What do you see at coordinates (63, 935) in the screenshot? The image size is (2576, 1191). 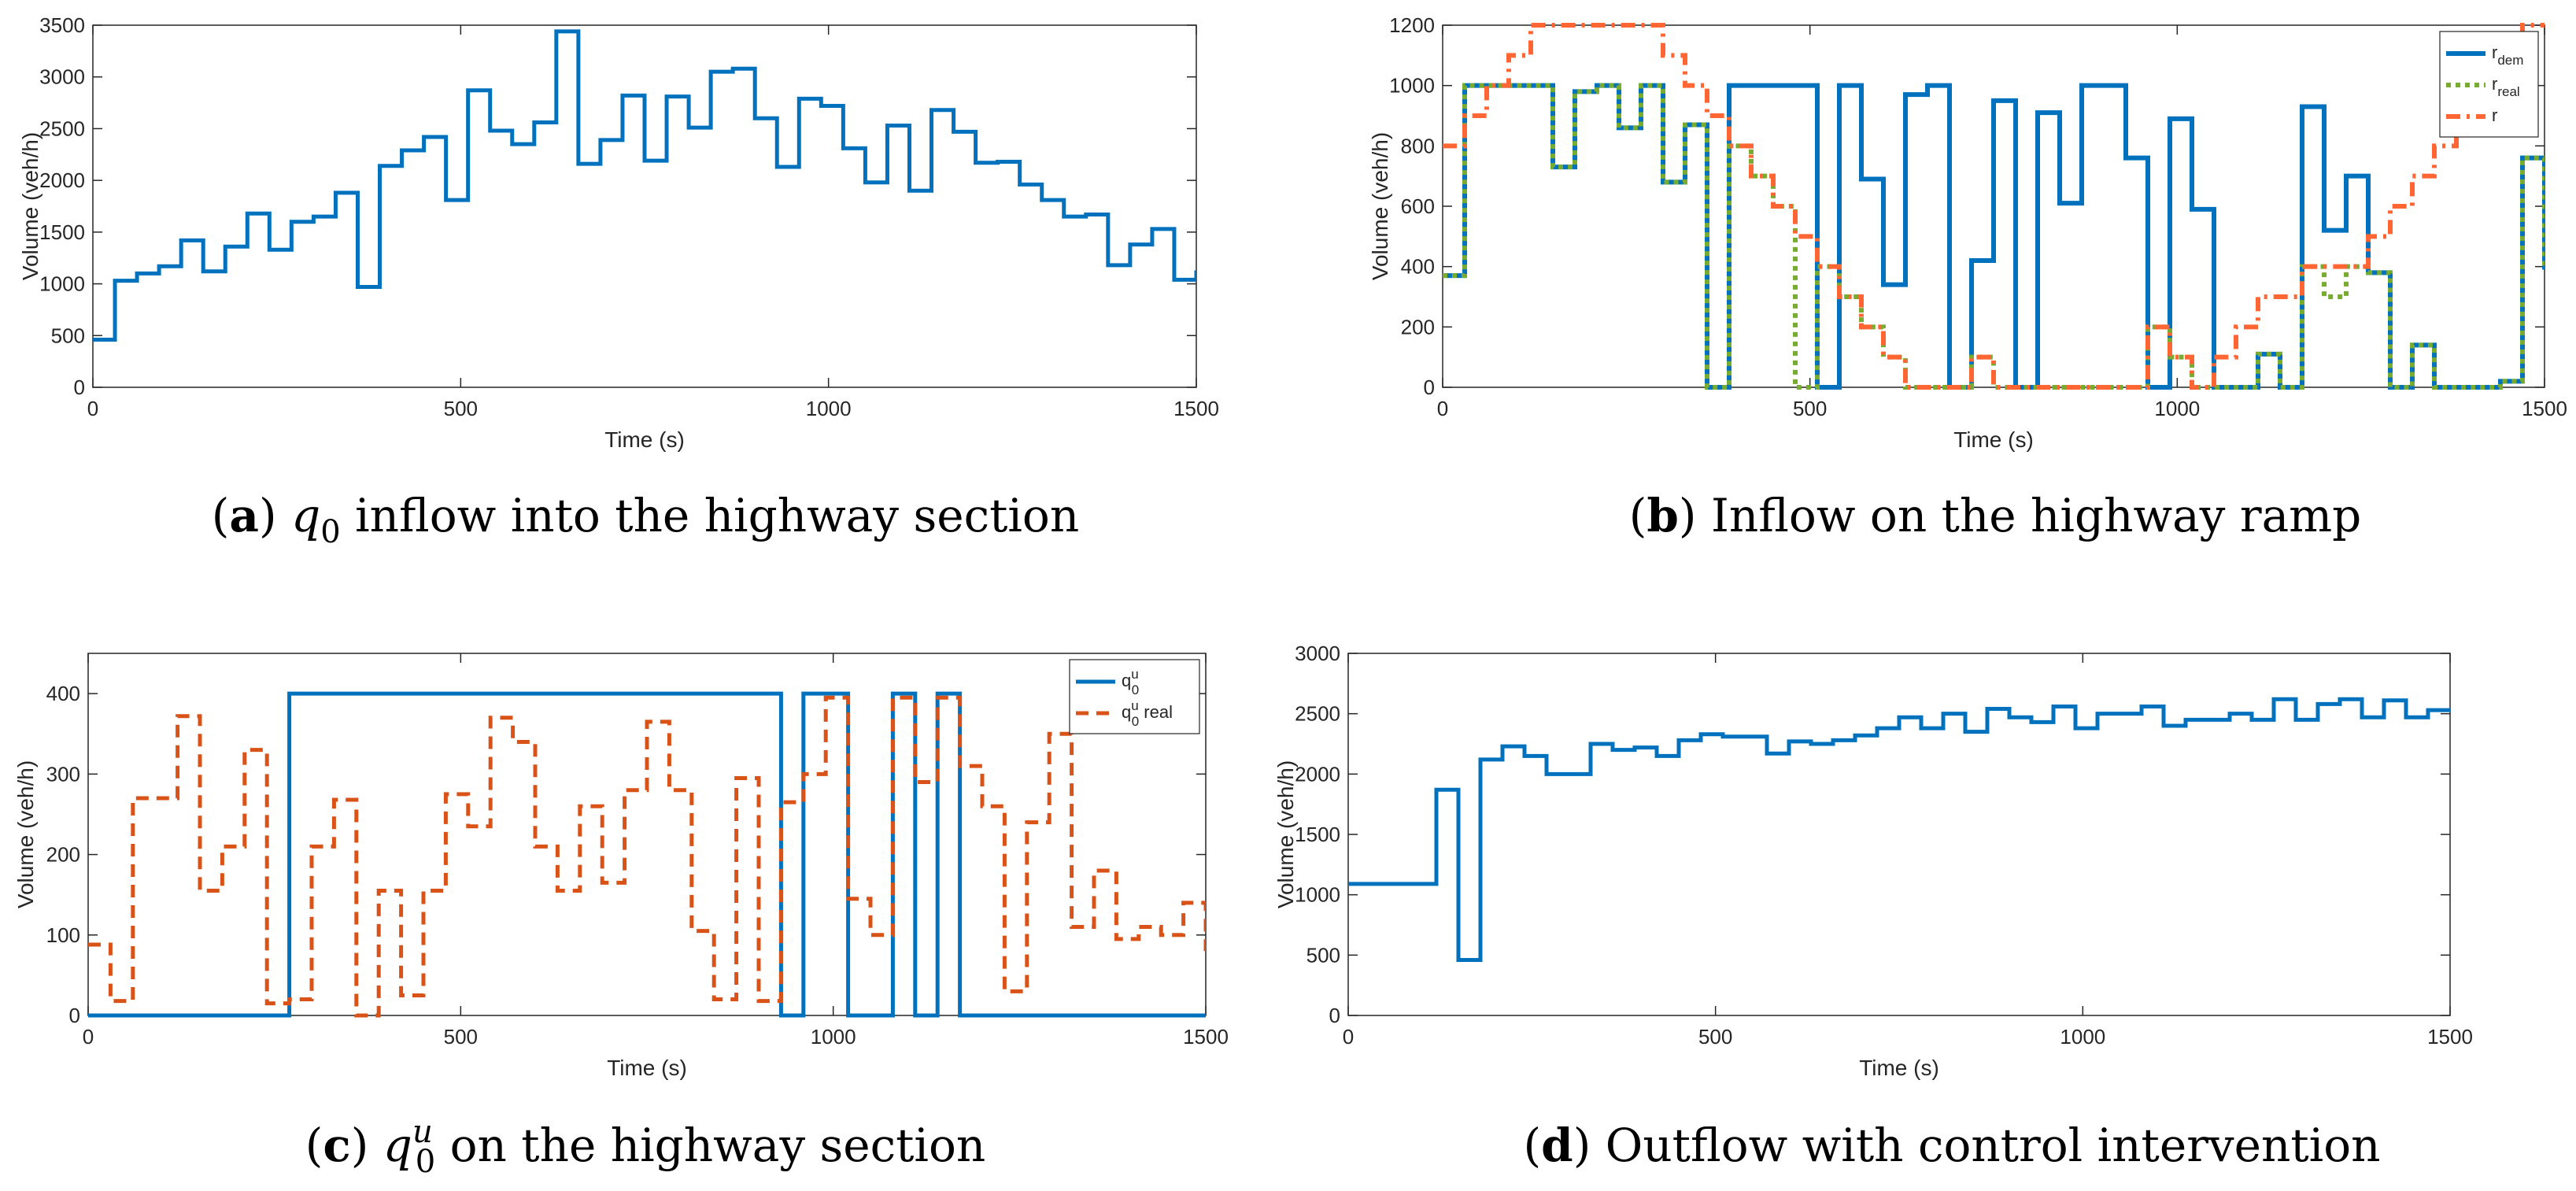 I see `y-tick-label: 100` at bounding box center [63, 935].